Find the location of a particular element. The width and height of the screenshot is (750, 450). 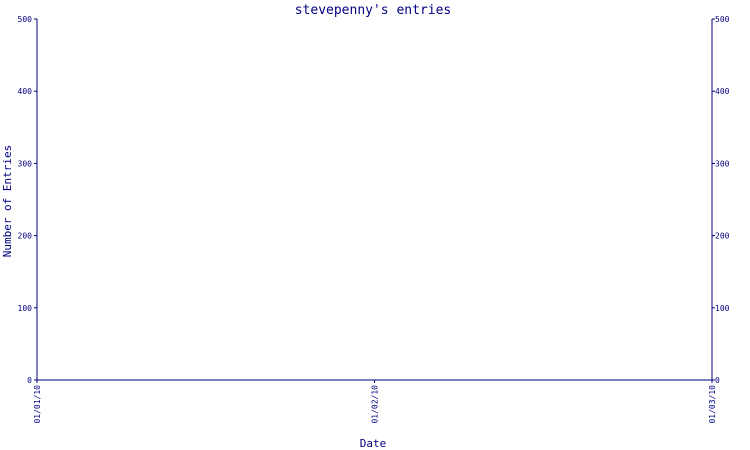

y-tick-label-right: 200 is located at coordinates (722, 236).